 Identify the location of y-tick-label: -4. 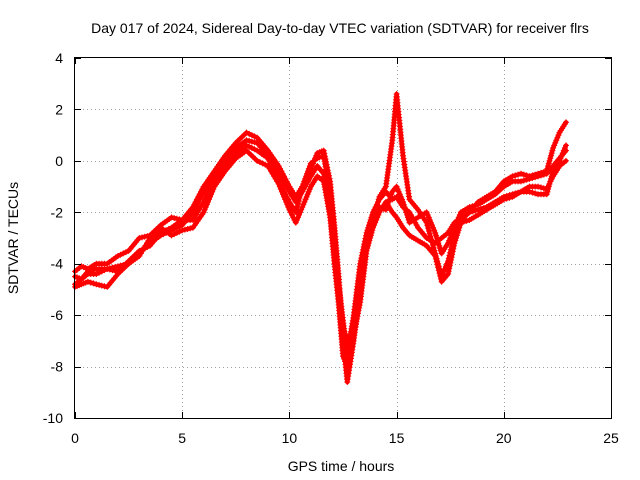
(57, 264).